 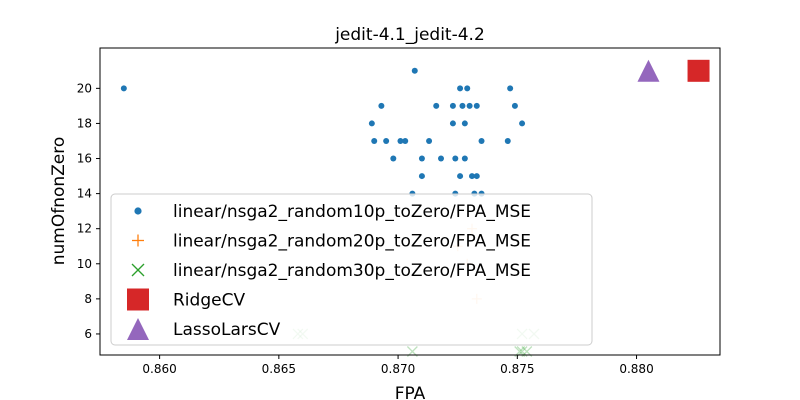 I want to click on marker-x-b, so click(x=138, y=270).